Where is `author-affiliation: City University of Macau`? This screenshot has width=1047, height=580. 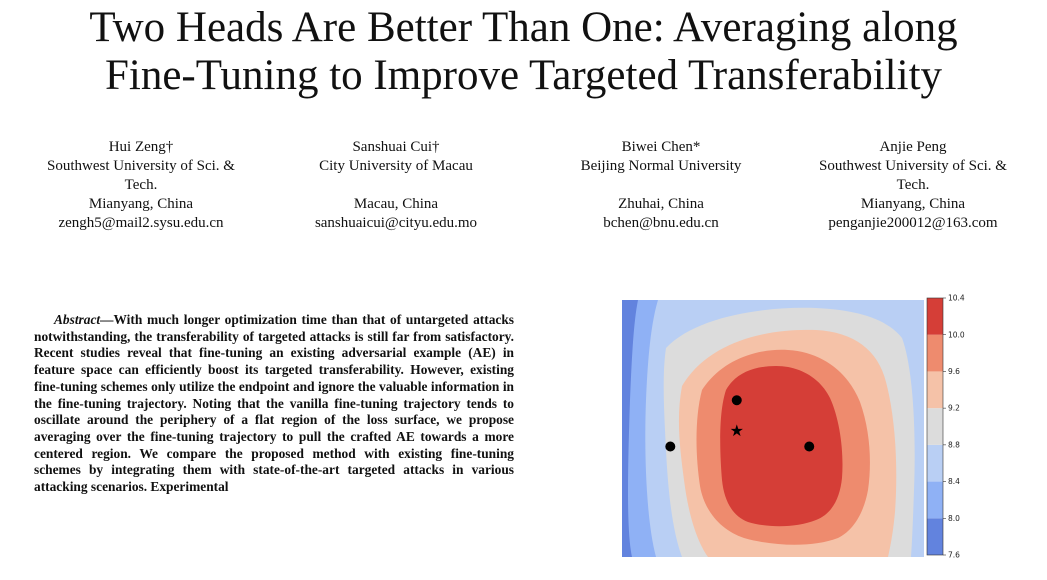 author-affiliation: City University of Macau is located at coordinates (396, 166).